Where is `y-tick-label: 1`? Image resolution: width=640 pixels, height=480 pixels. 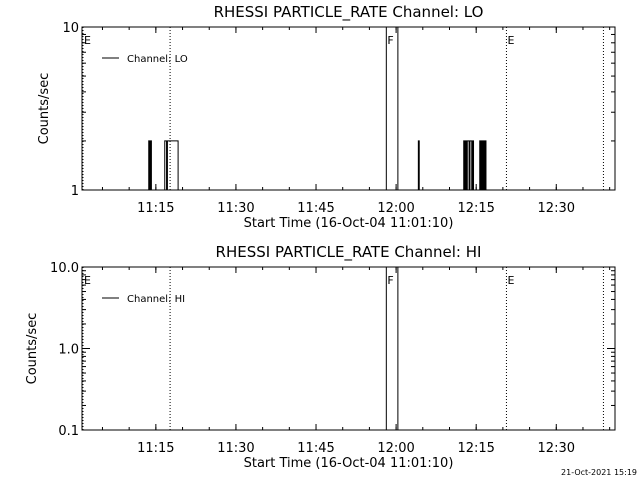 y-tick-label: 1 is located at coordinates (75, 191).